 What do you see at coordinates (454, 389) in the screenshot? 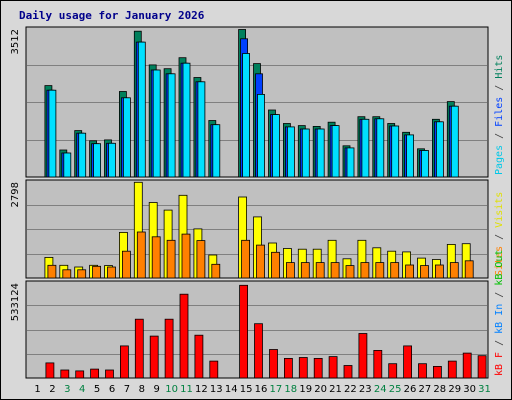
I see `day-label: 29` at bounding box center [454, 389].